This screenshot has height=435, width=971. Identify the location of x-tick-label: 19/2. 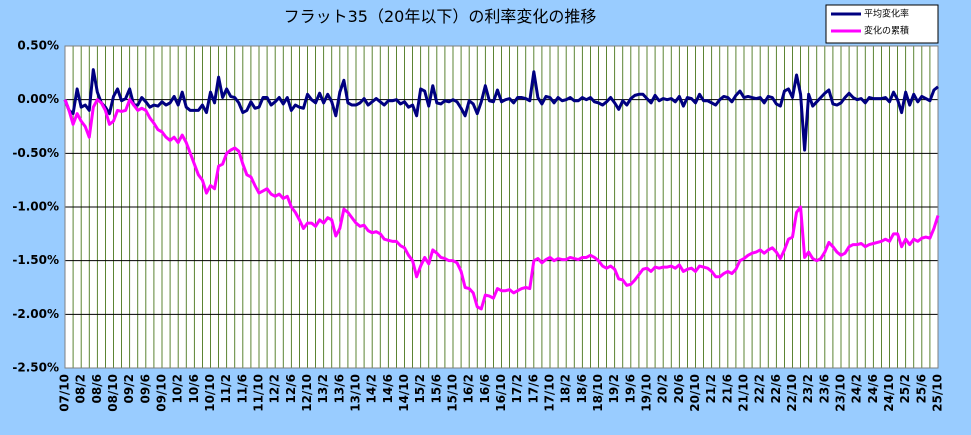
(614, 388).